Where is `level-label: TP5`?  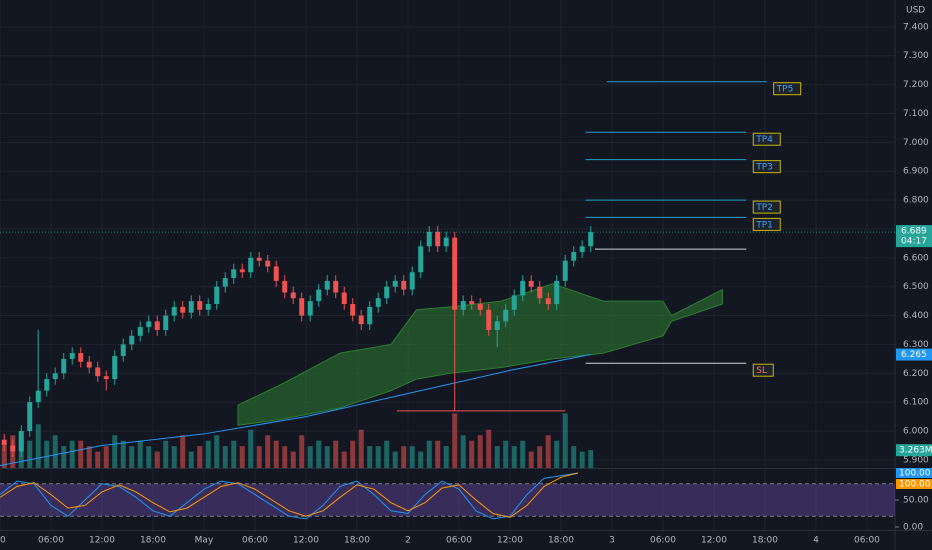
level-label: TP5 is located at coordinates (785, 90).